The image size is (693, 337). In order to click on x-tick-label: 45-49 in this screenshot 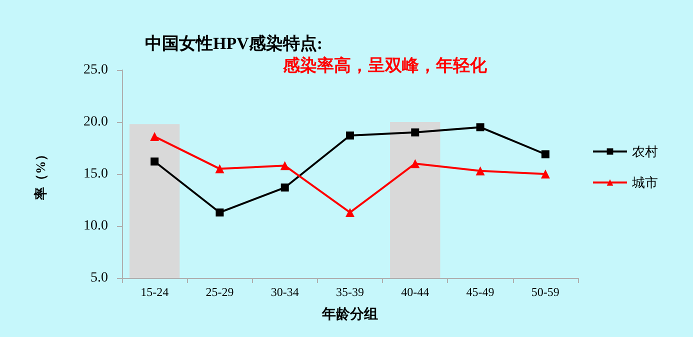, I will do `click(480, 292)`.